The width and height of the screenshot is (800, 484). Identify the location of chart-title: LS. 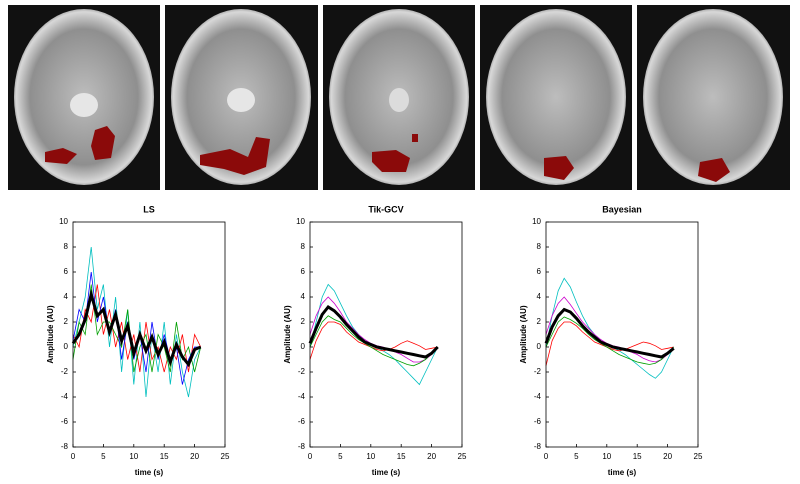
(149, 209).